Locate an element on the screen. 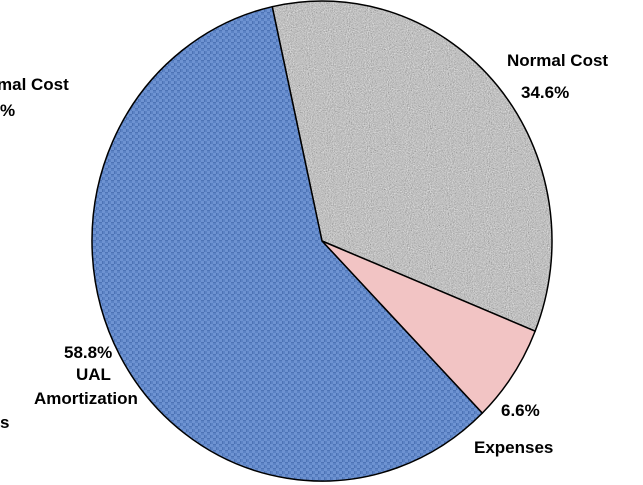  clipped-label-fragment: s is located at coordinates (4, 422).